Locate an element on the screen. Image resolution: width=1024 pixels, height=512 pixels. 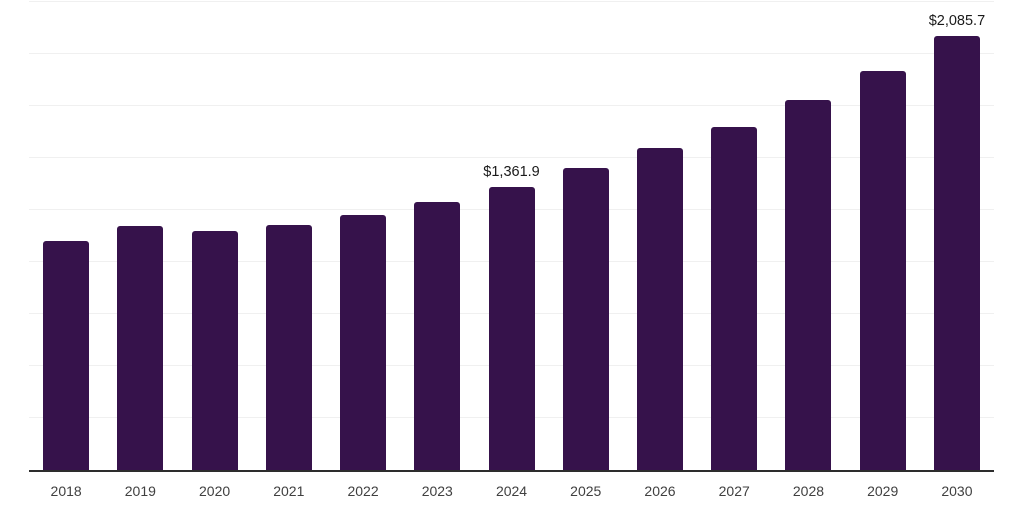
bar-2020 is located at coordinates (214, 350).